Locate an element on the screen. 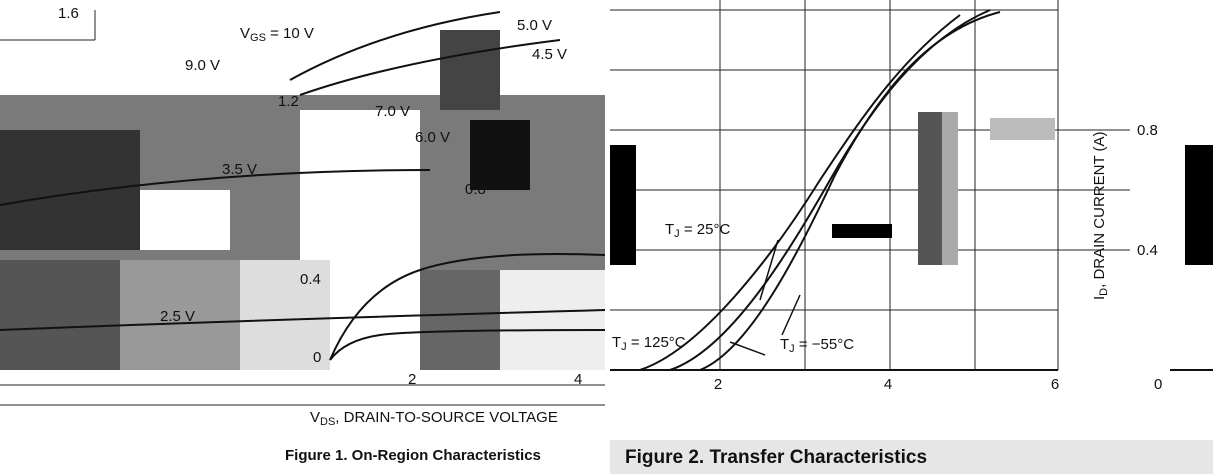 Image resolution: width=1213 pixels, height=474 pixels. y-tick-label: 0.4 is located at coordinates (1147, 250).